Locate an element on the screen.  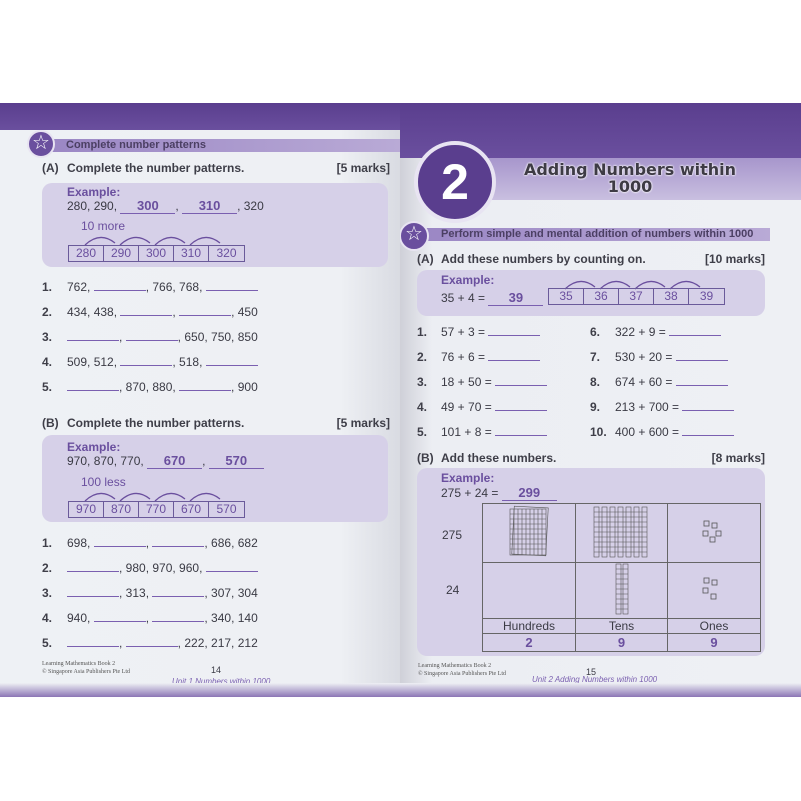
item-number: 6. is located at coordinates (595, 332).